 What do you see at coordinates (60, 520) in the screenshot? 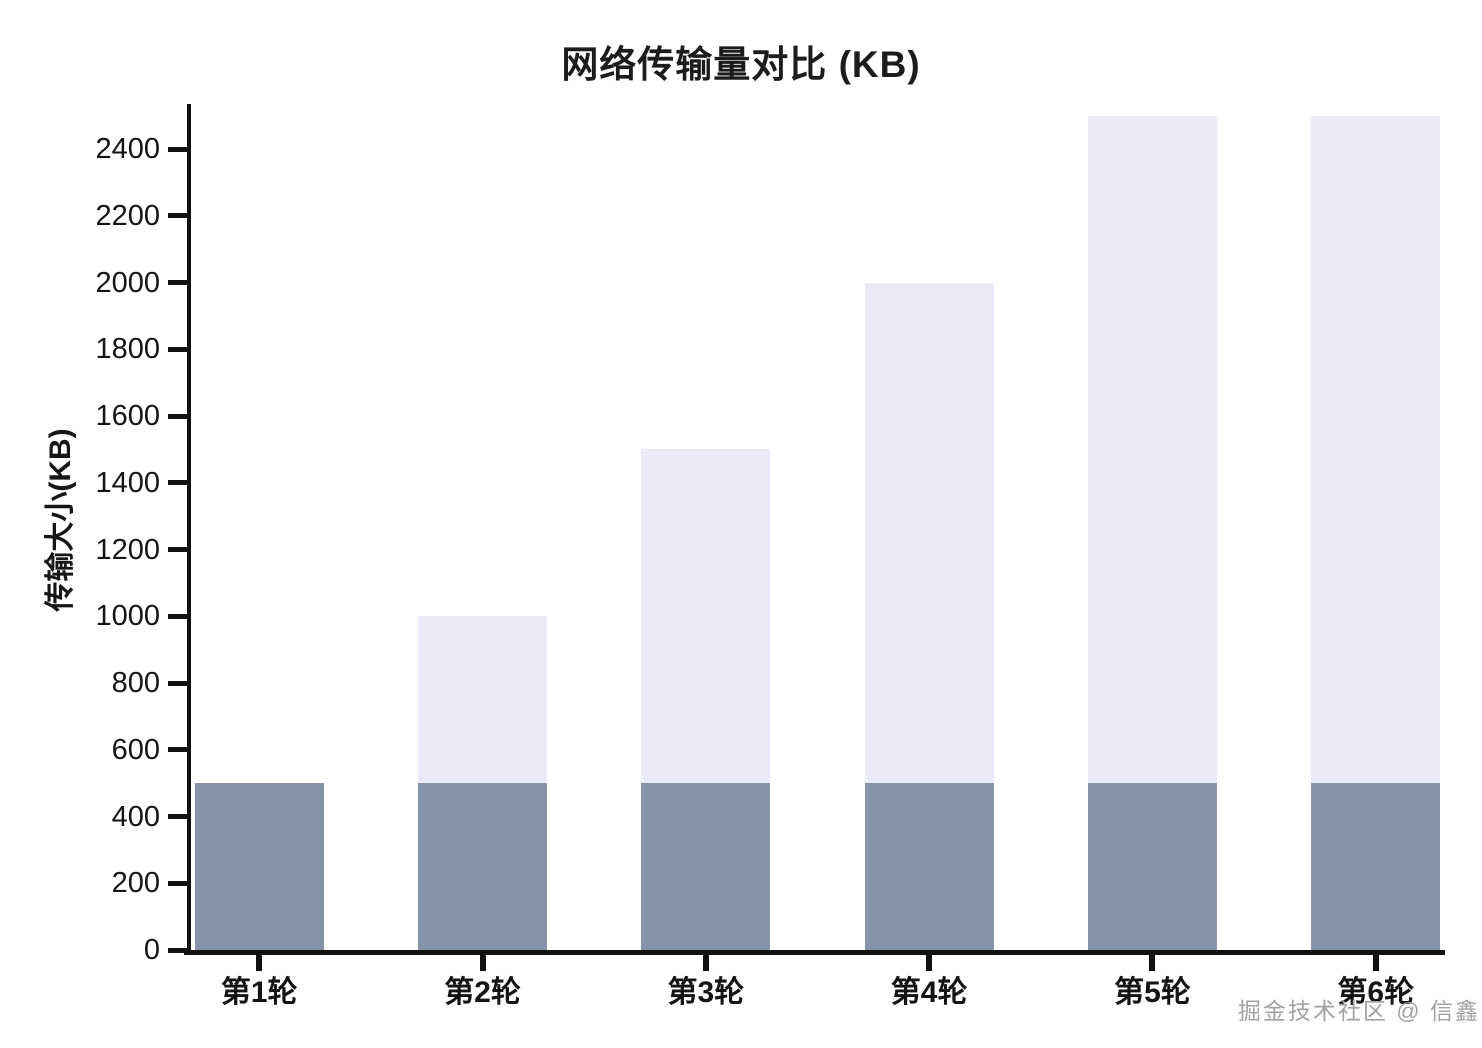
I see `y-axis-label: 传输大小(KB)` at bounding box center [60, 520].